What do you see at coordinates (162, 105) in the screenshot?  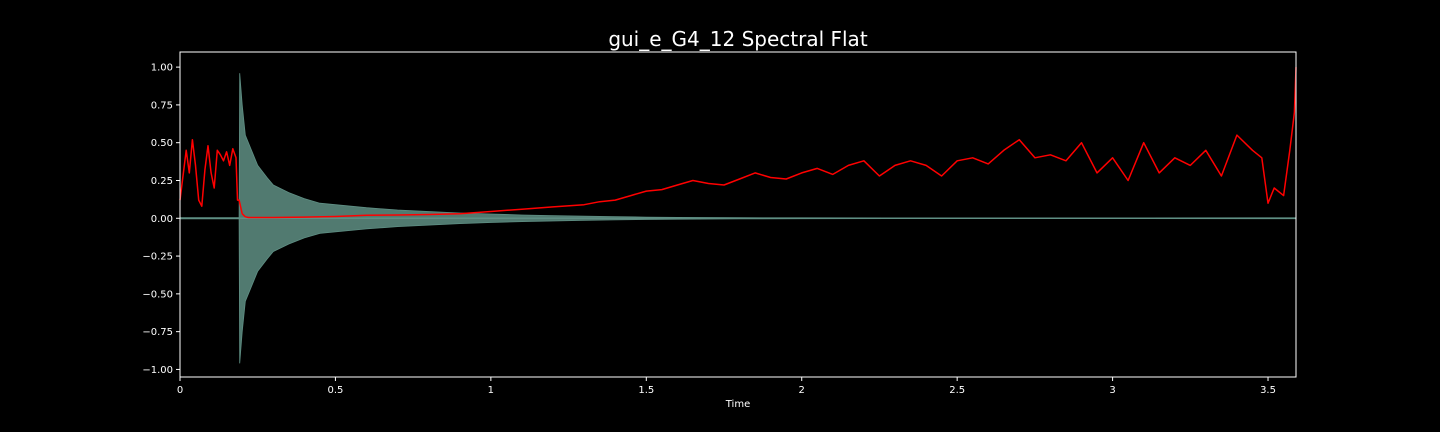 I see `y-tick-label: 0.75` at bounding box center [162, 105].